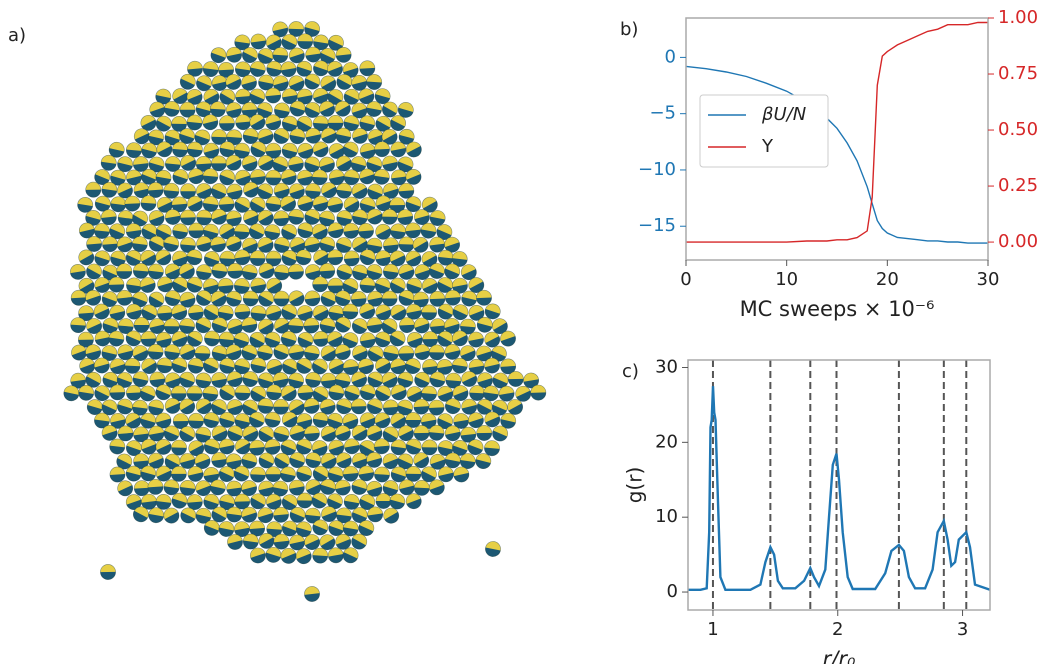 The height and width of the screenshot is (664, 1042). Describe the element at coordinates (685, 279) in the screenshot. I see `x-tick-label: 0` at that location.